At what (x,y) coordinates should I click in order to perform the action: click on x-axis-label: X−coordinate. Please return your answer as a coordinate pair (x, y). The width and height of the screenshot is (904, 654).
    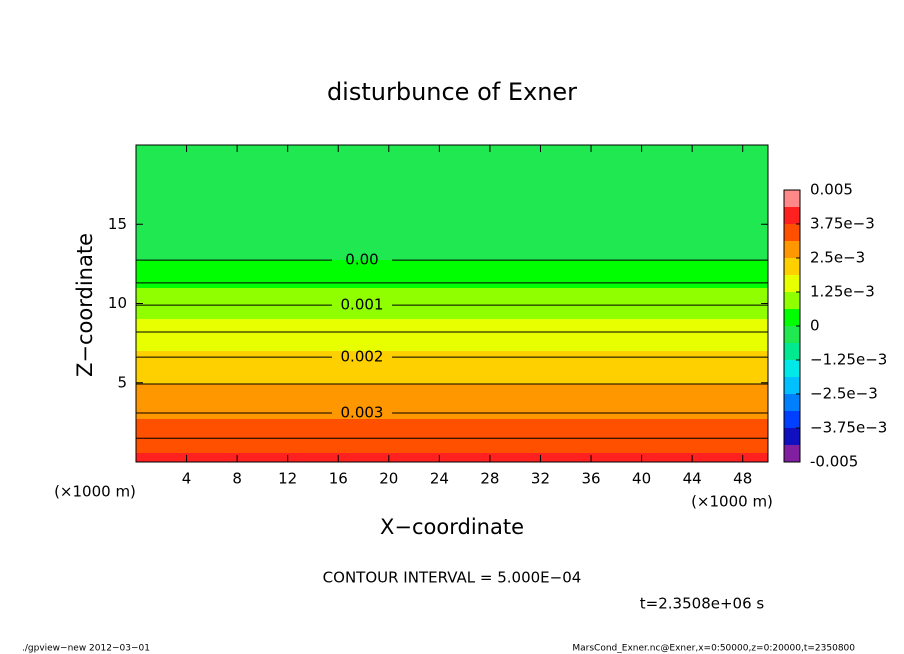
    Looking at the image, I should click on (452, 527).